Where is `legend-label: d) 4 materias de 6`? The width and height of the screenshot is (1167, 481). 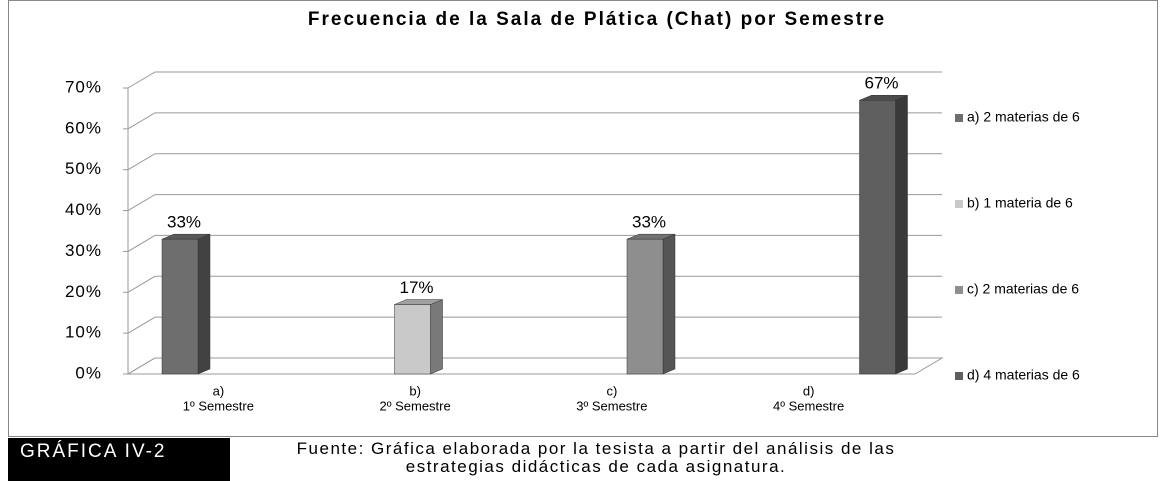
legend-label: d) 4 materias de 6 is located at coordinates (1023, 375).